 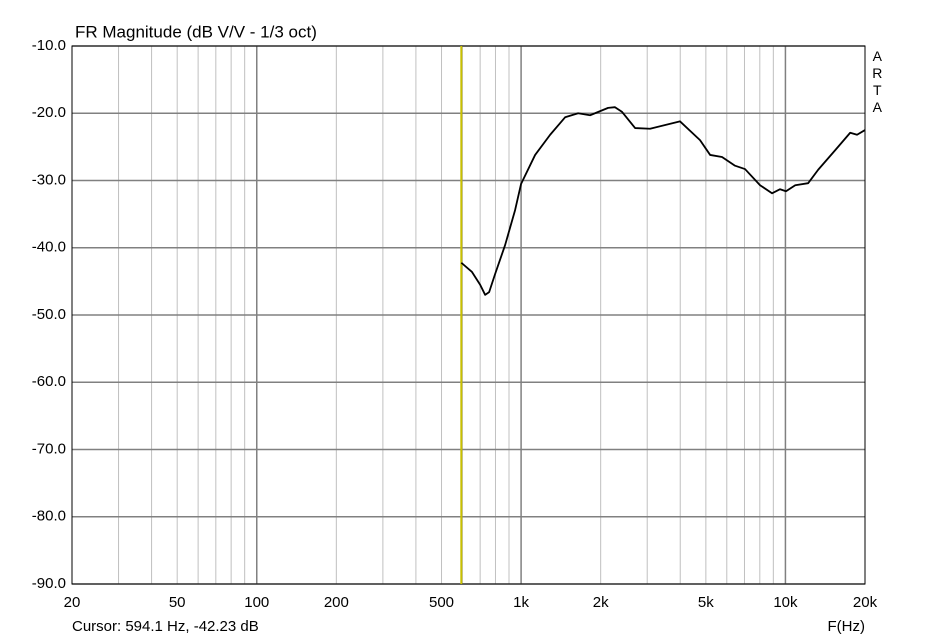 What do you see at coordinates (847, 626) in the screenshot?
I see `x-axis-label: F(Hz)` at bounding box center [847, 626].